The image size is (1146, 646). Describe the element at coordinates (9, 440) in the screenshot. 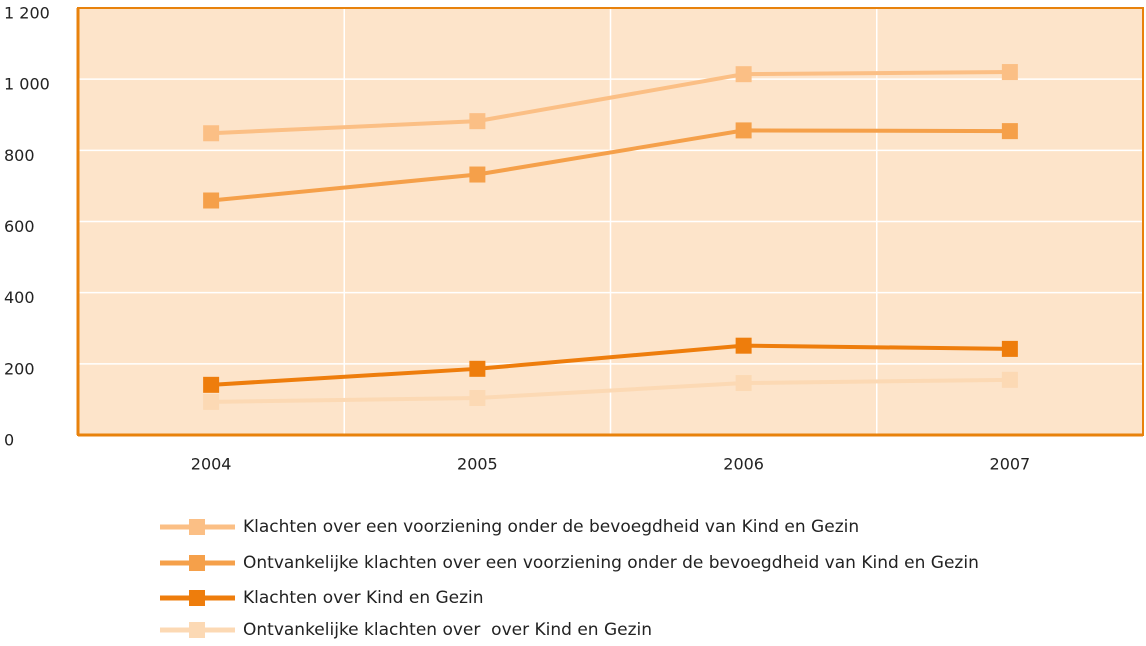

I see `y-tick-label: 0` at that location.